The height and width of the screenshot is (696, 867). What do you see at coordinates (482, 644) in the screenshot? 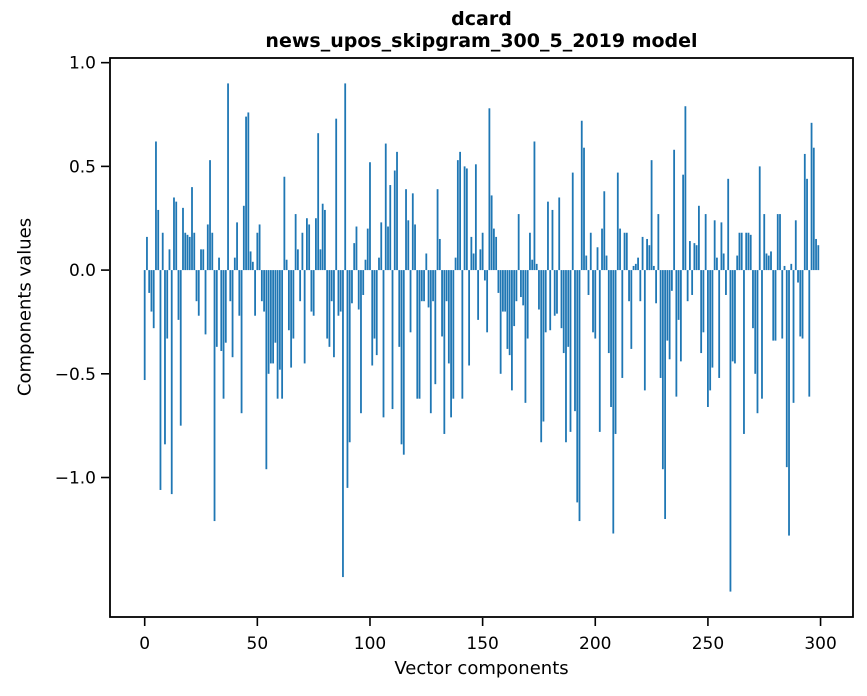
I see `x-tick-label: 150` at bounding box center [482, 644].